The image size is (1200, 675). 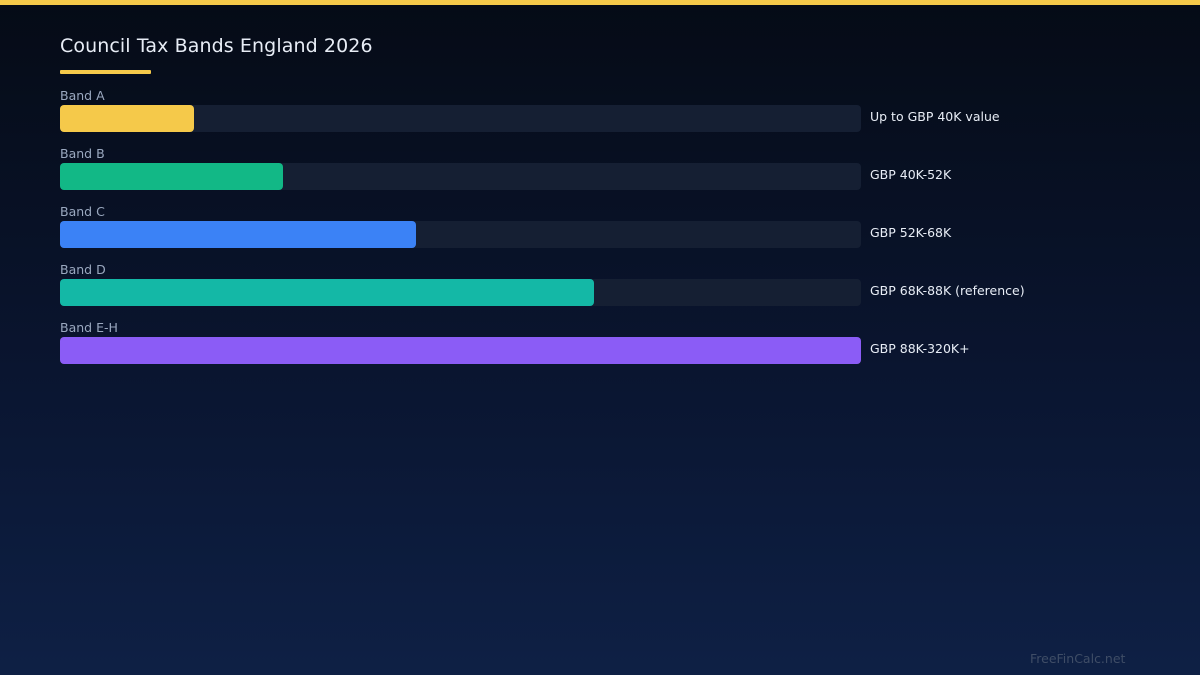 I want to click on bar-row: Band B GBP 40K-52K, so click(x=600, y=175).